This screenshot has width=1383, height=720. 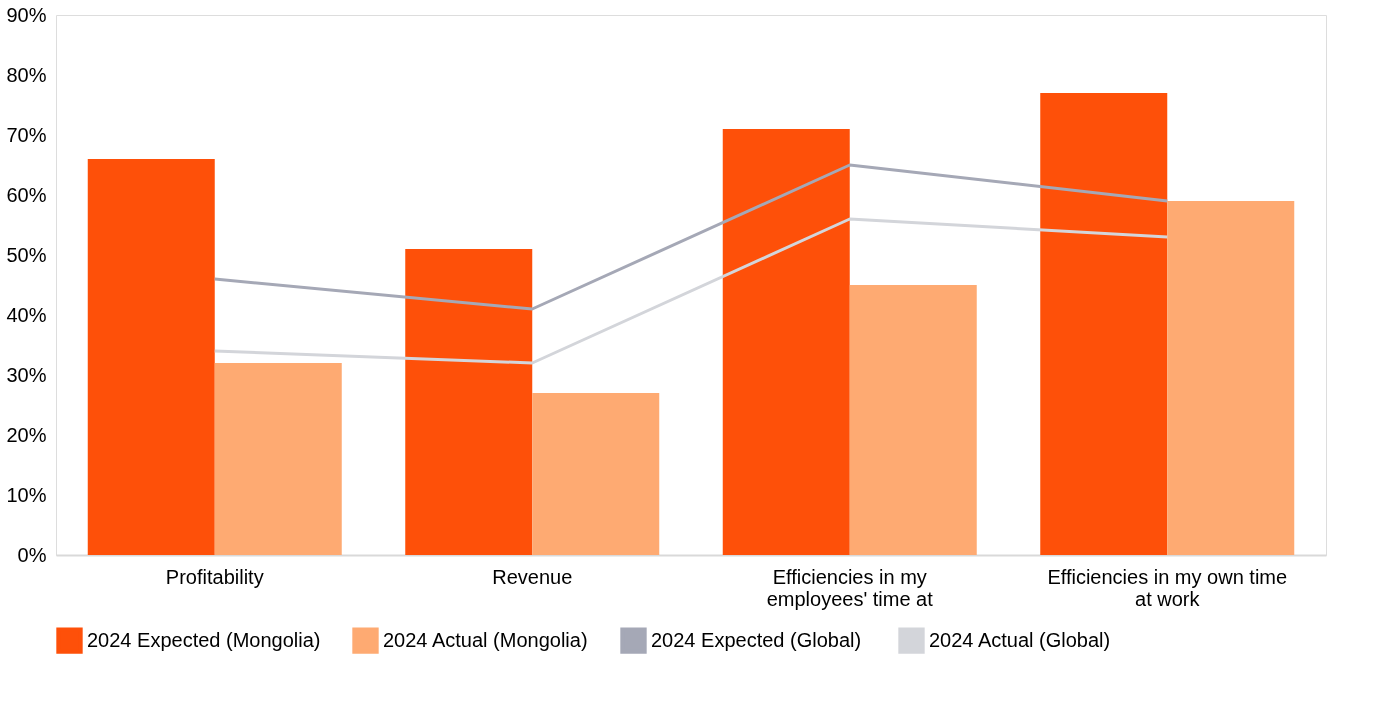 I want to click on y-tick-label: 70%, so click(x=26, y=134).